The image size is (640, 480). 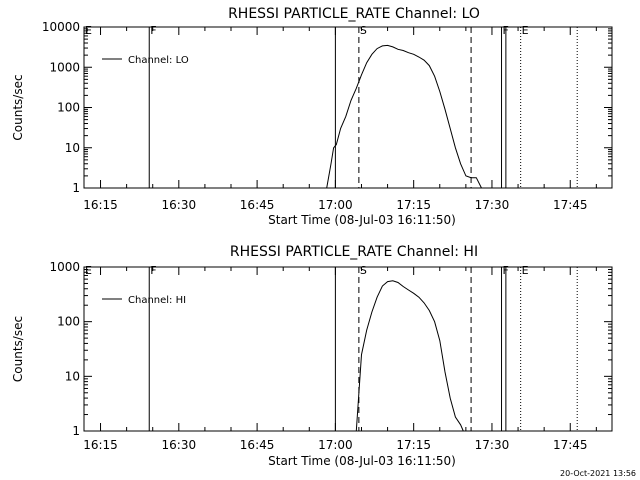 I want to click on chart-title: RHESSI PARTICLE_RATE Channel: LO, so click(x=354, y=14).